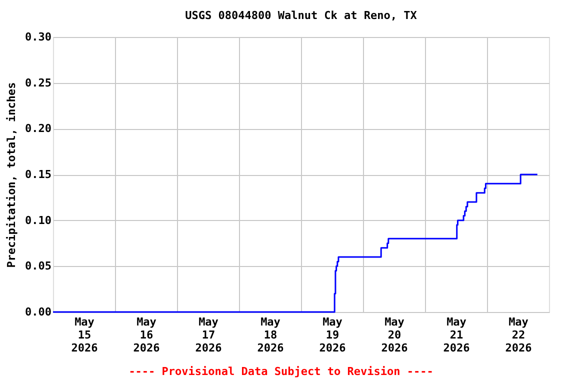 The image size is (576, 384). What do you see at coordinates (38, 37) in the screenshot?
I see `y-tick-label: 0.30` at bounding box center [38, 37].